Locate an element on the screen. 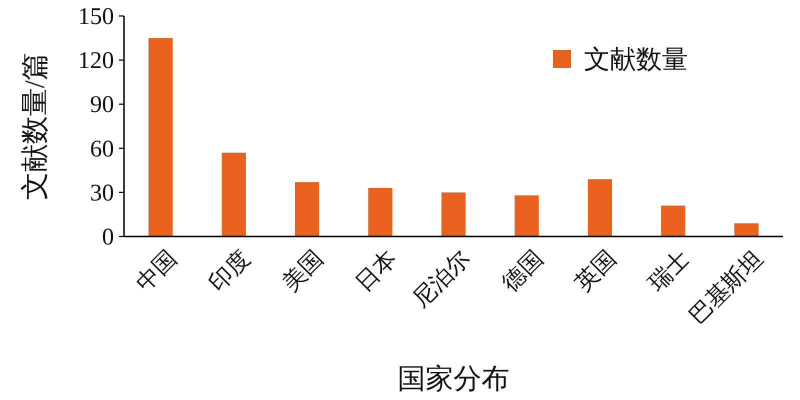 The height and width of the screenshot is (400, 800). x-tick-label: 瑞士 is located at coordinates (669, 271).